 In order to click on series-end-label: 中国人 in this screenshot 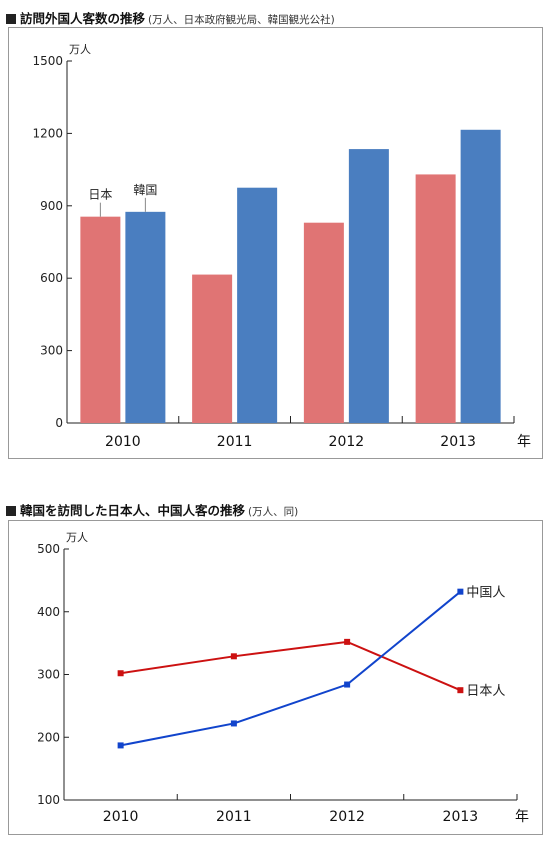, I will do `click(485, 593)`.